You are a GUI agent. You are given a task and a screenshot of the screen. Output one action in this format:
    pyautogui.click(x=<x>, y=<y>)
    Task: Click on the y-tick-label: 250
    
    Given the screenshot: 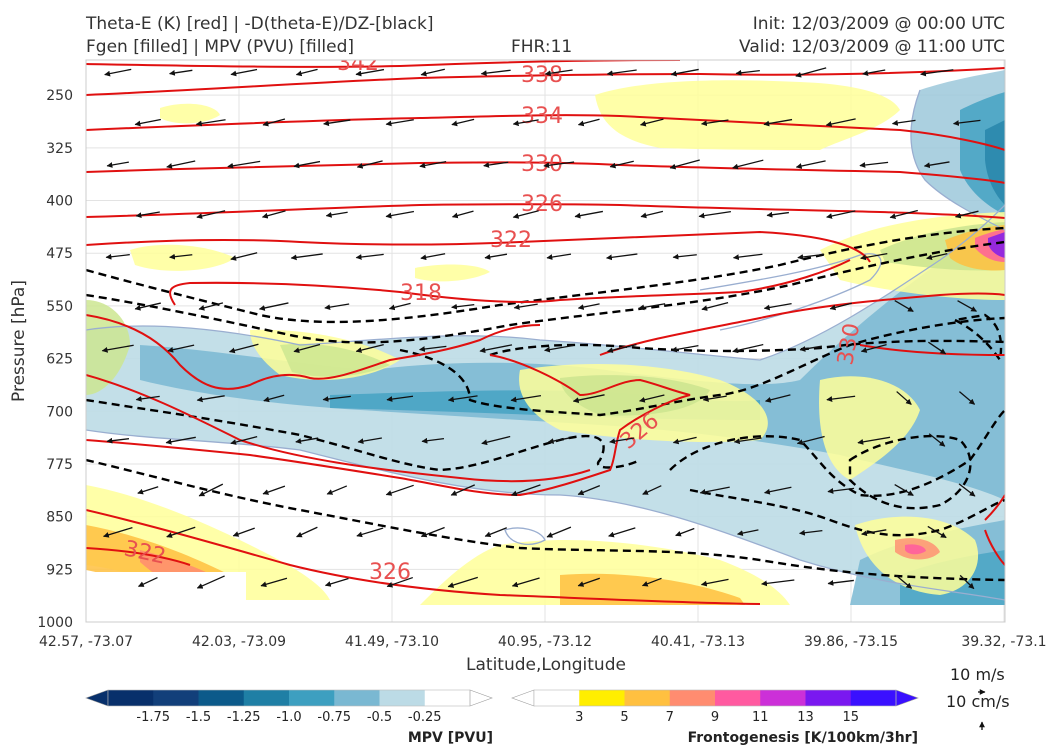 What is the action you would take?
    pyautogui.click(x=59, y=96)
    